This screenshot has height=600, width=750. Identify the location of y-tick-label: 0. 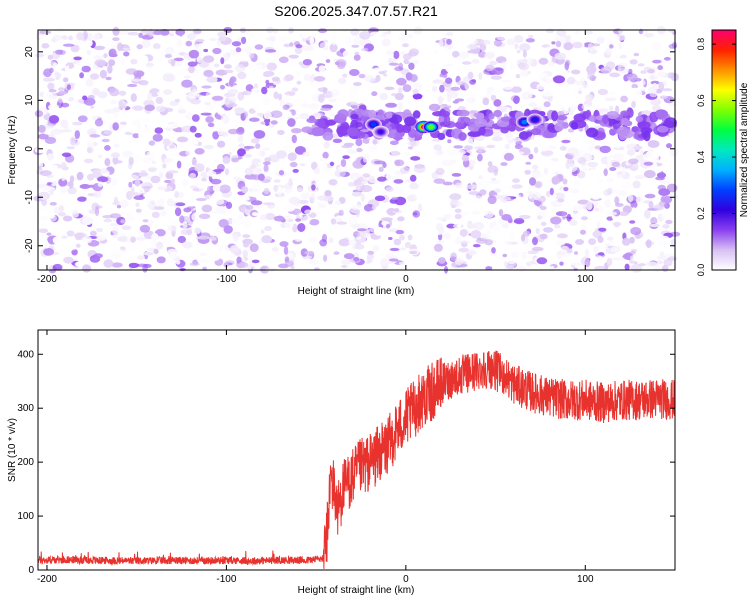
(29, 149).